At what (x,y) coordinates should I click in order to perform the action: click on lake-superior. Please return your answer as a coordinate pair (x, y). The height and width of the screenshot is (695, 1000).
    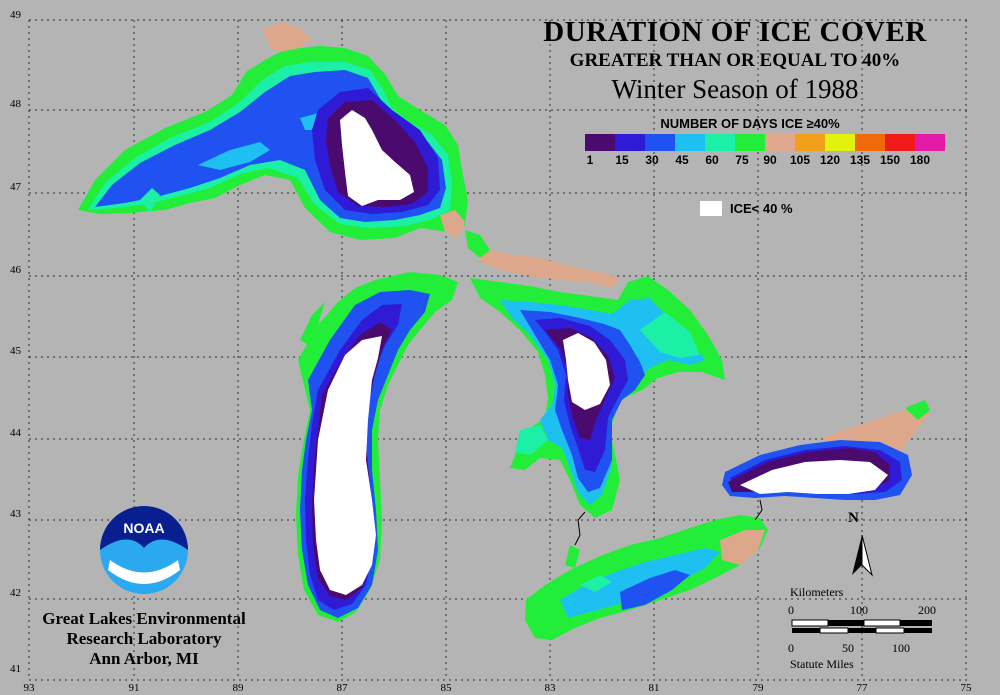
    Looking at the image, I should click on (273, 131).